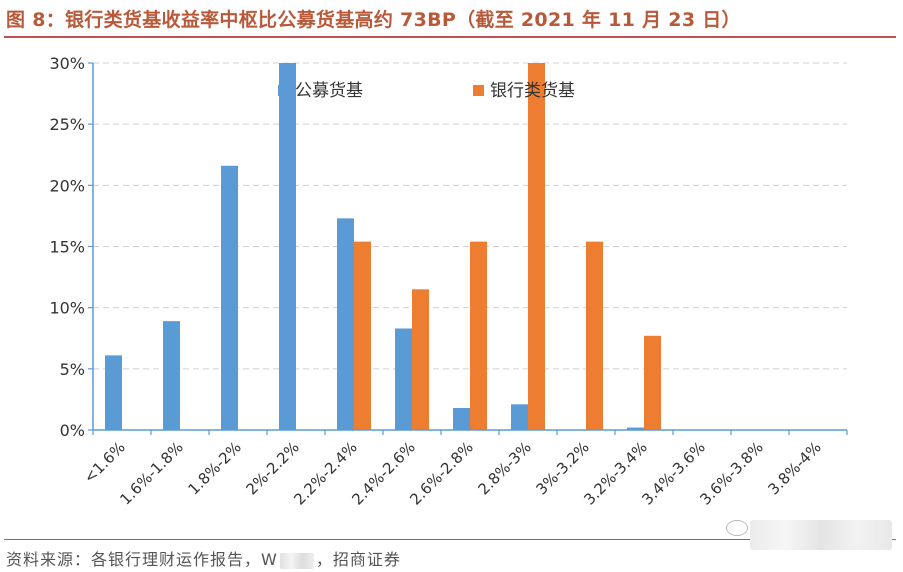 The width and height of the screenshot is (903, 572). What do you see at coordinates (151, 473) in the screenshot?
I see `x-tick-label: 1.6%-1.8%` at bounding box center [151, 473].